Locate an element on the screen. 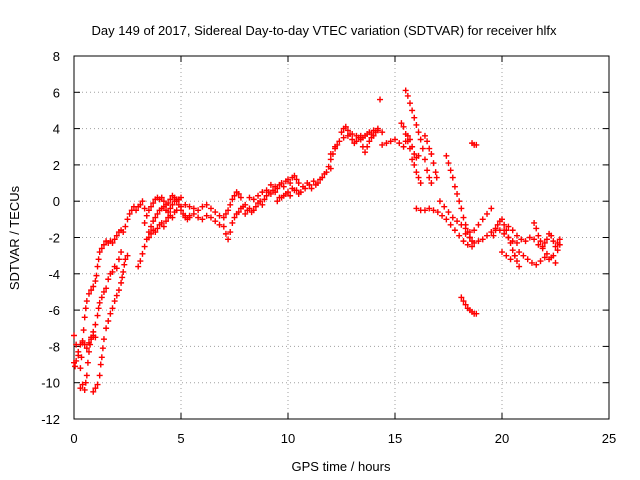 The height and width of the screenshot is (480, 640). y-axis-label: SDTVAR / TECUs is located at coordinates (14, 237).